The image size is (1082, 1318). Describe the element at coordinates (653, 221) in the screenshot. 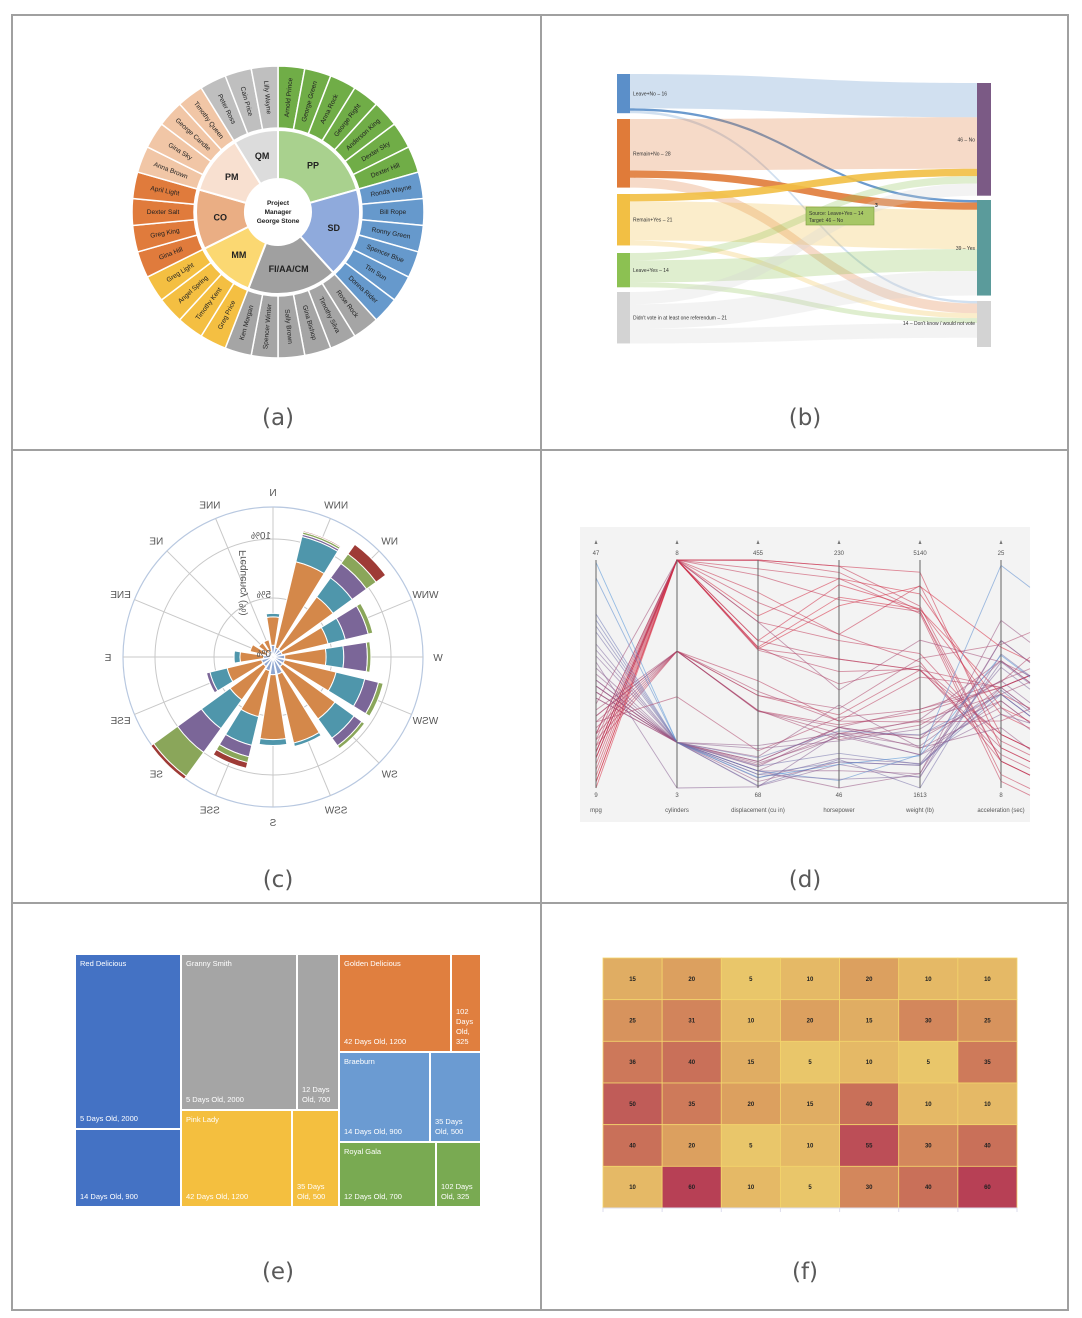

I see `sankey-source-label: Remain+Yes – 21` at that location.